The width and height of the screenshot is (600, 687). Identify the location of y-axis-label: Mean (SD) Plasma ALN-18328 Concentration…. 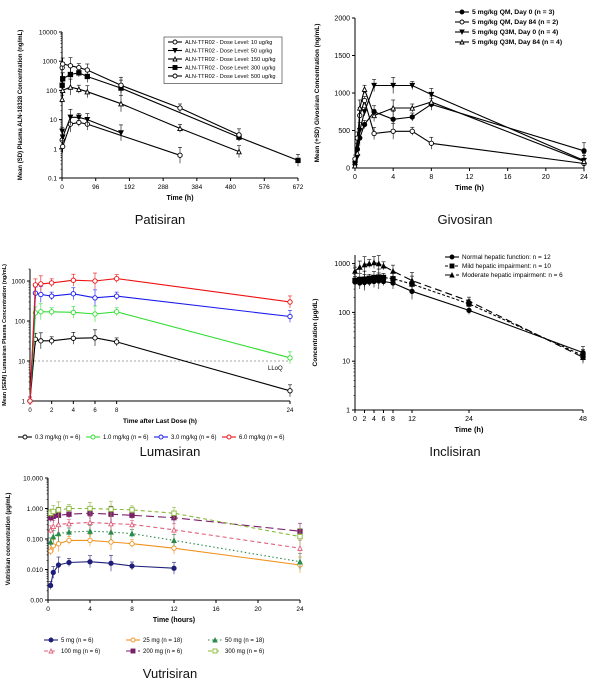
(21, 105).